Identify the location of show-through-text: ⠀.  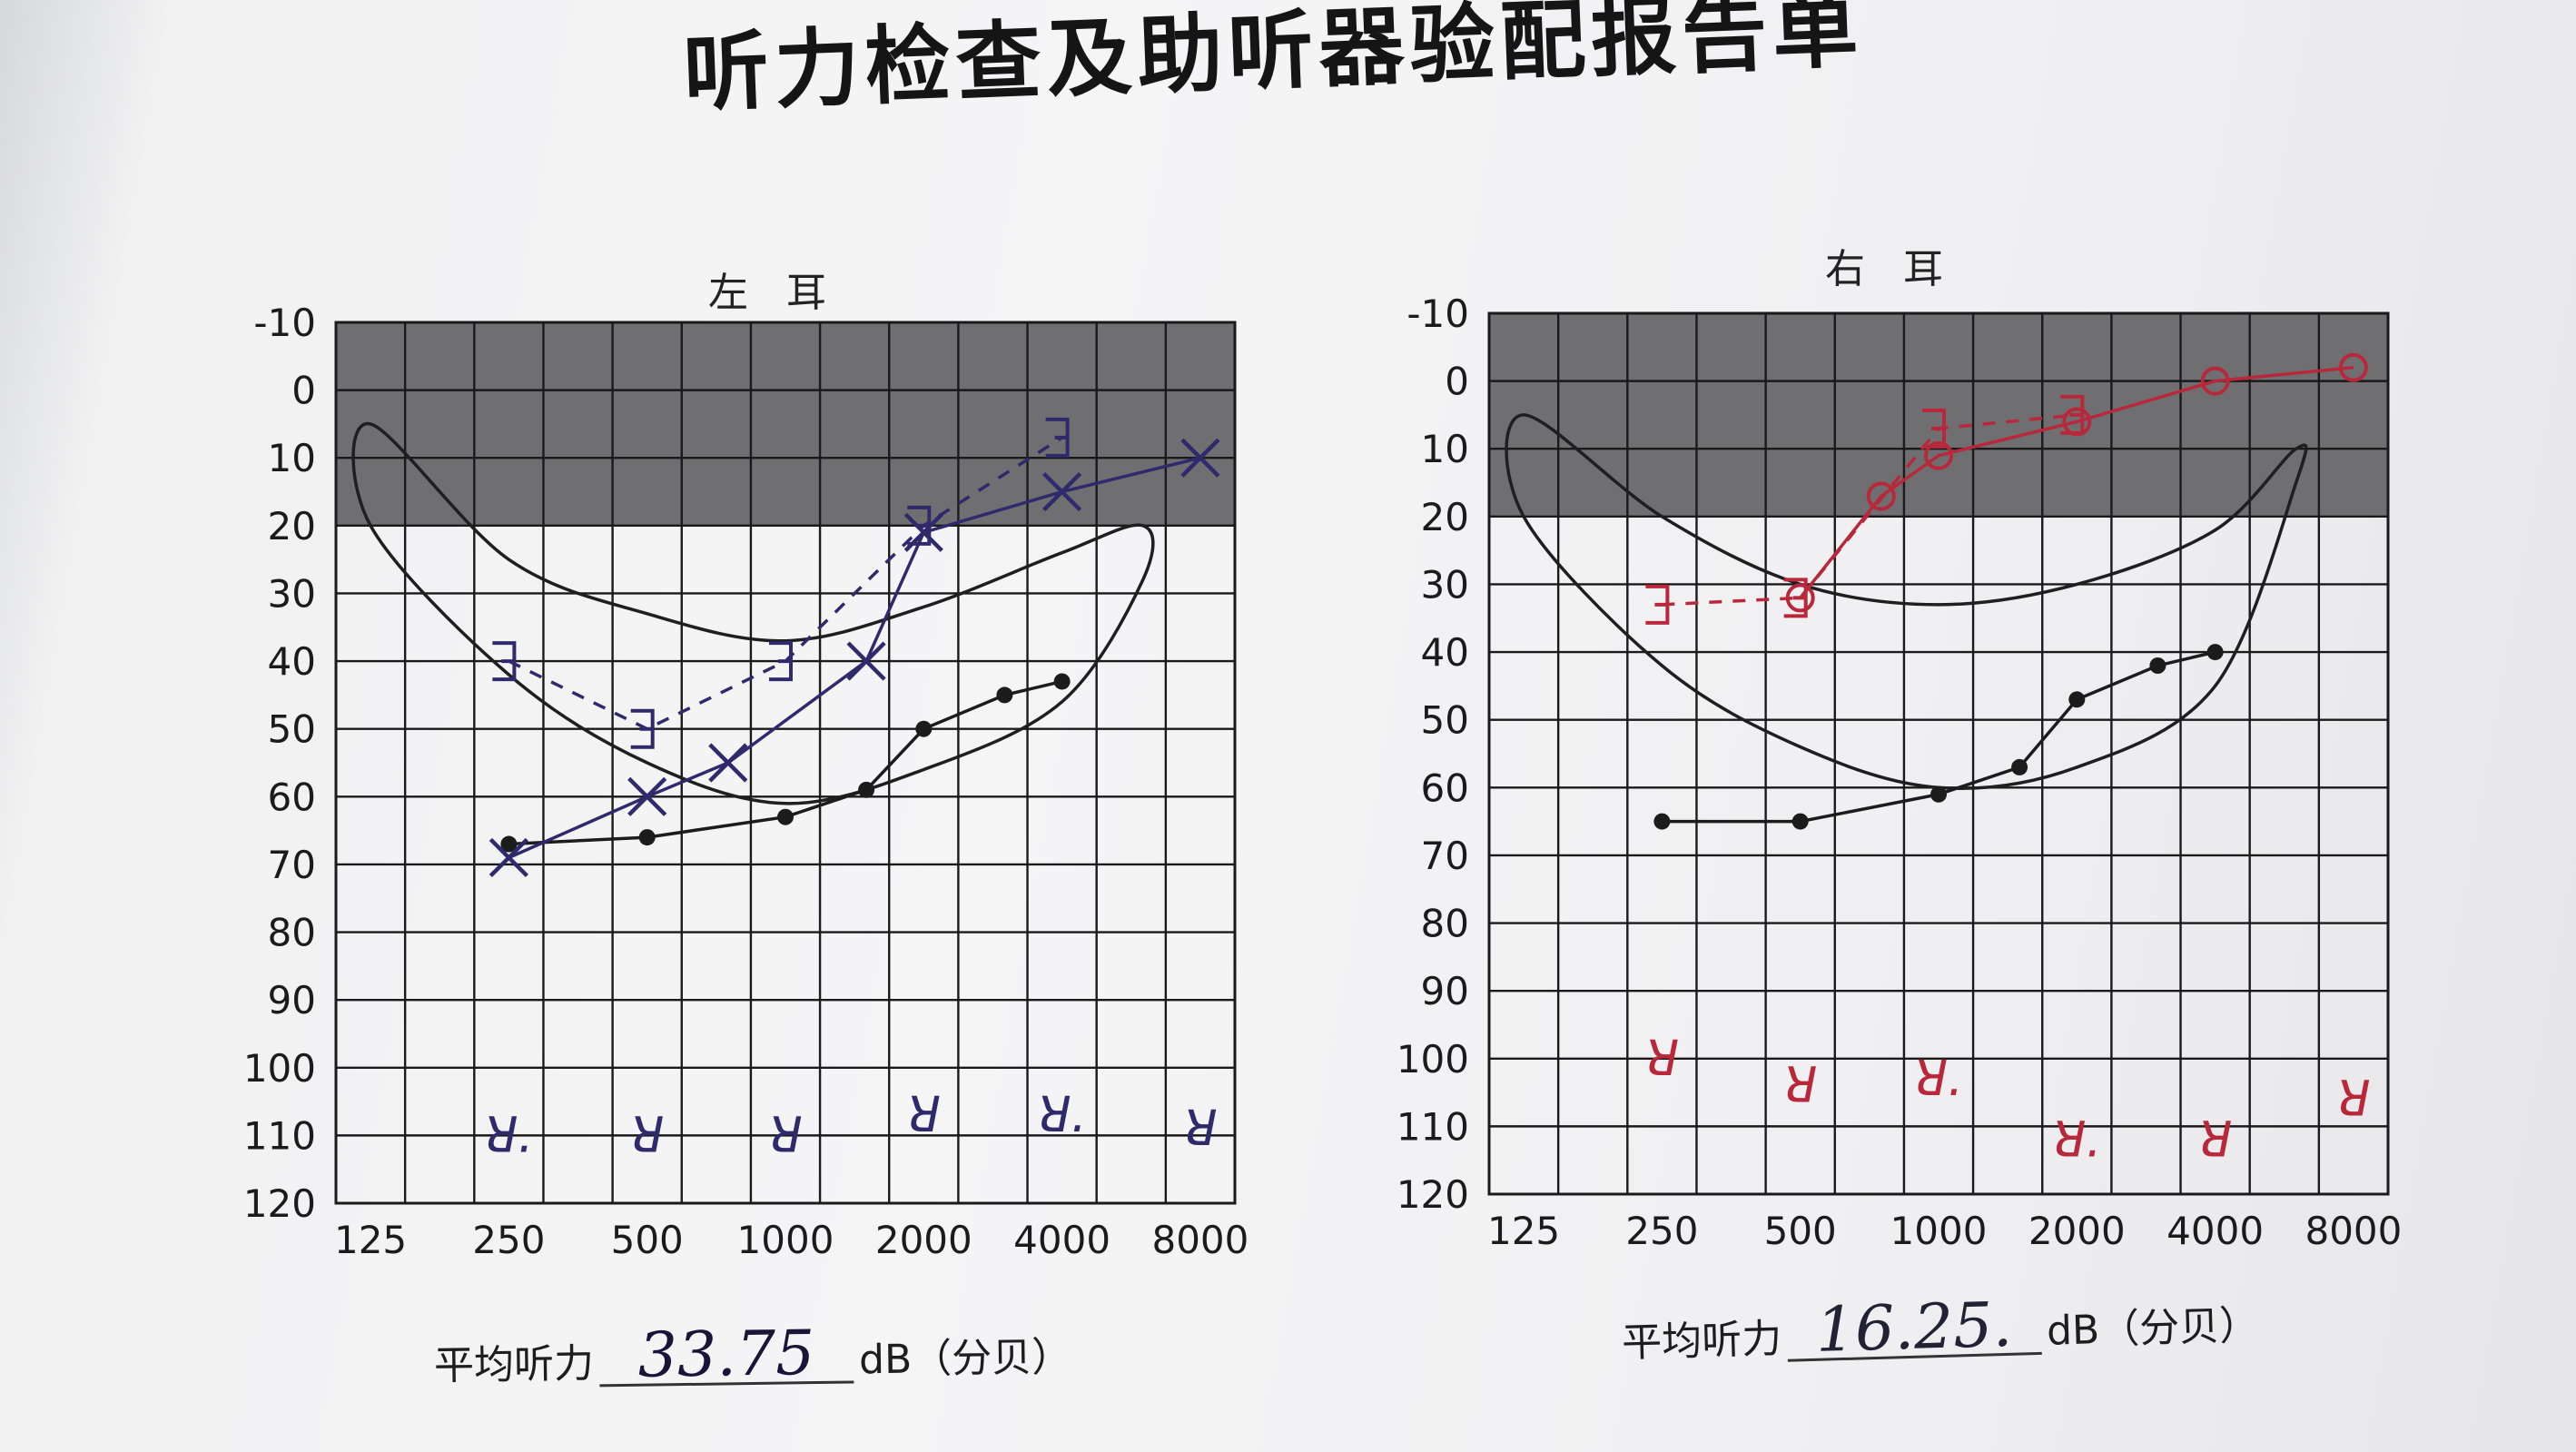
(271, 251).